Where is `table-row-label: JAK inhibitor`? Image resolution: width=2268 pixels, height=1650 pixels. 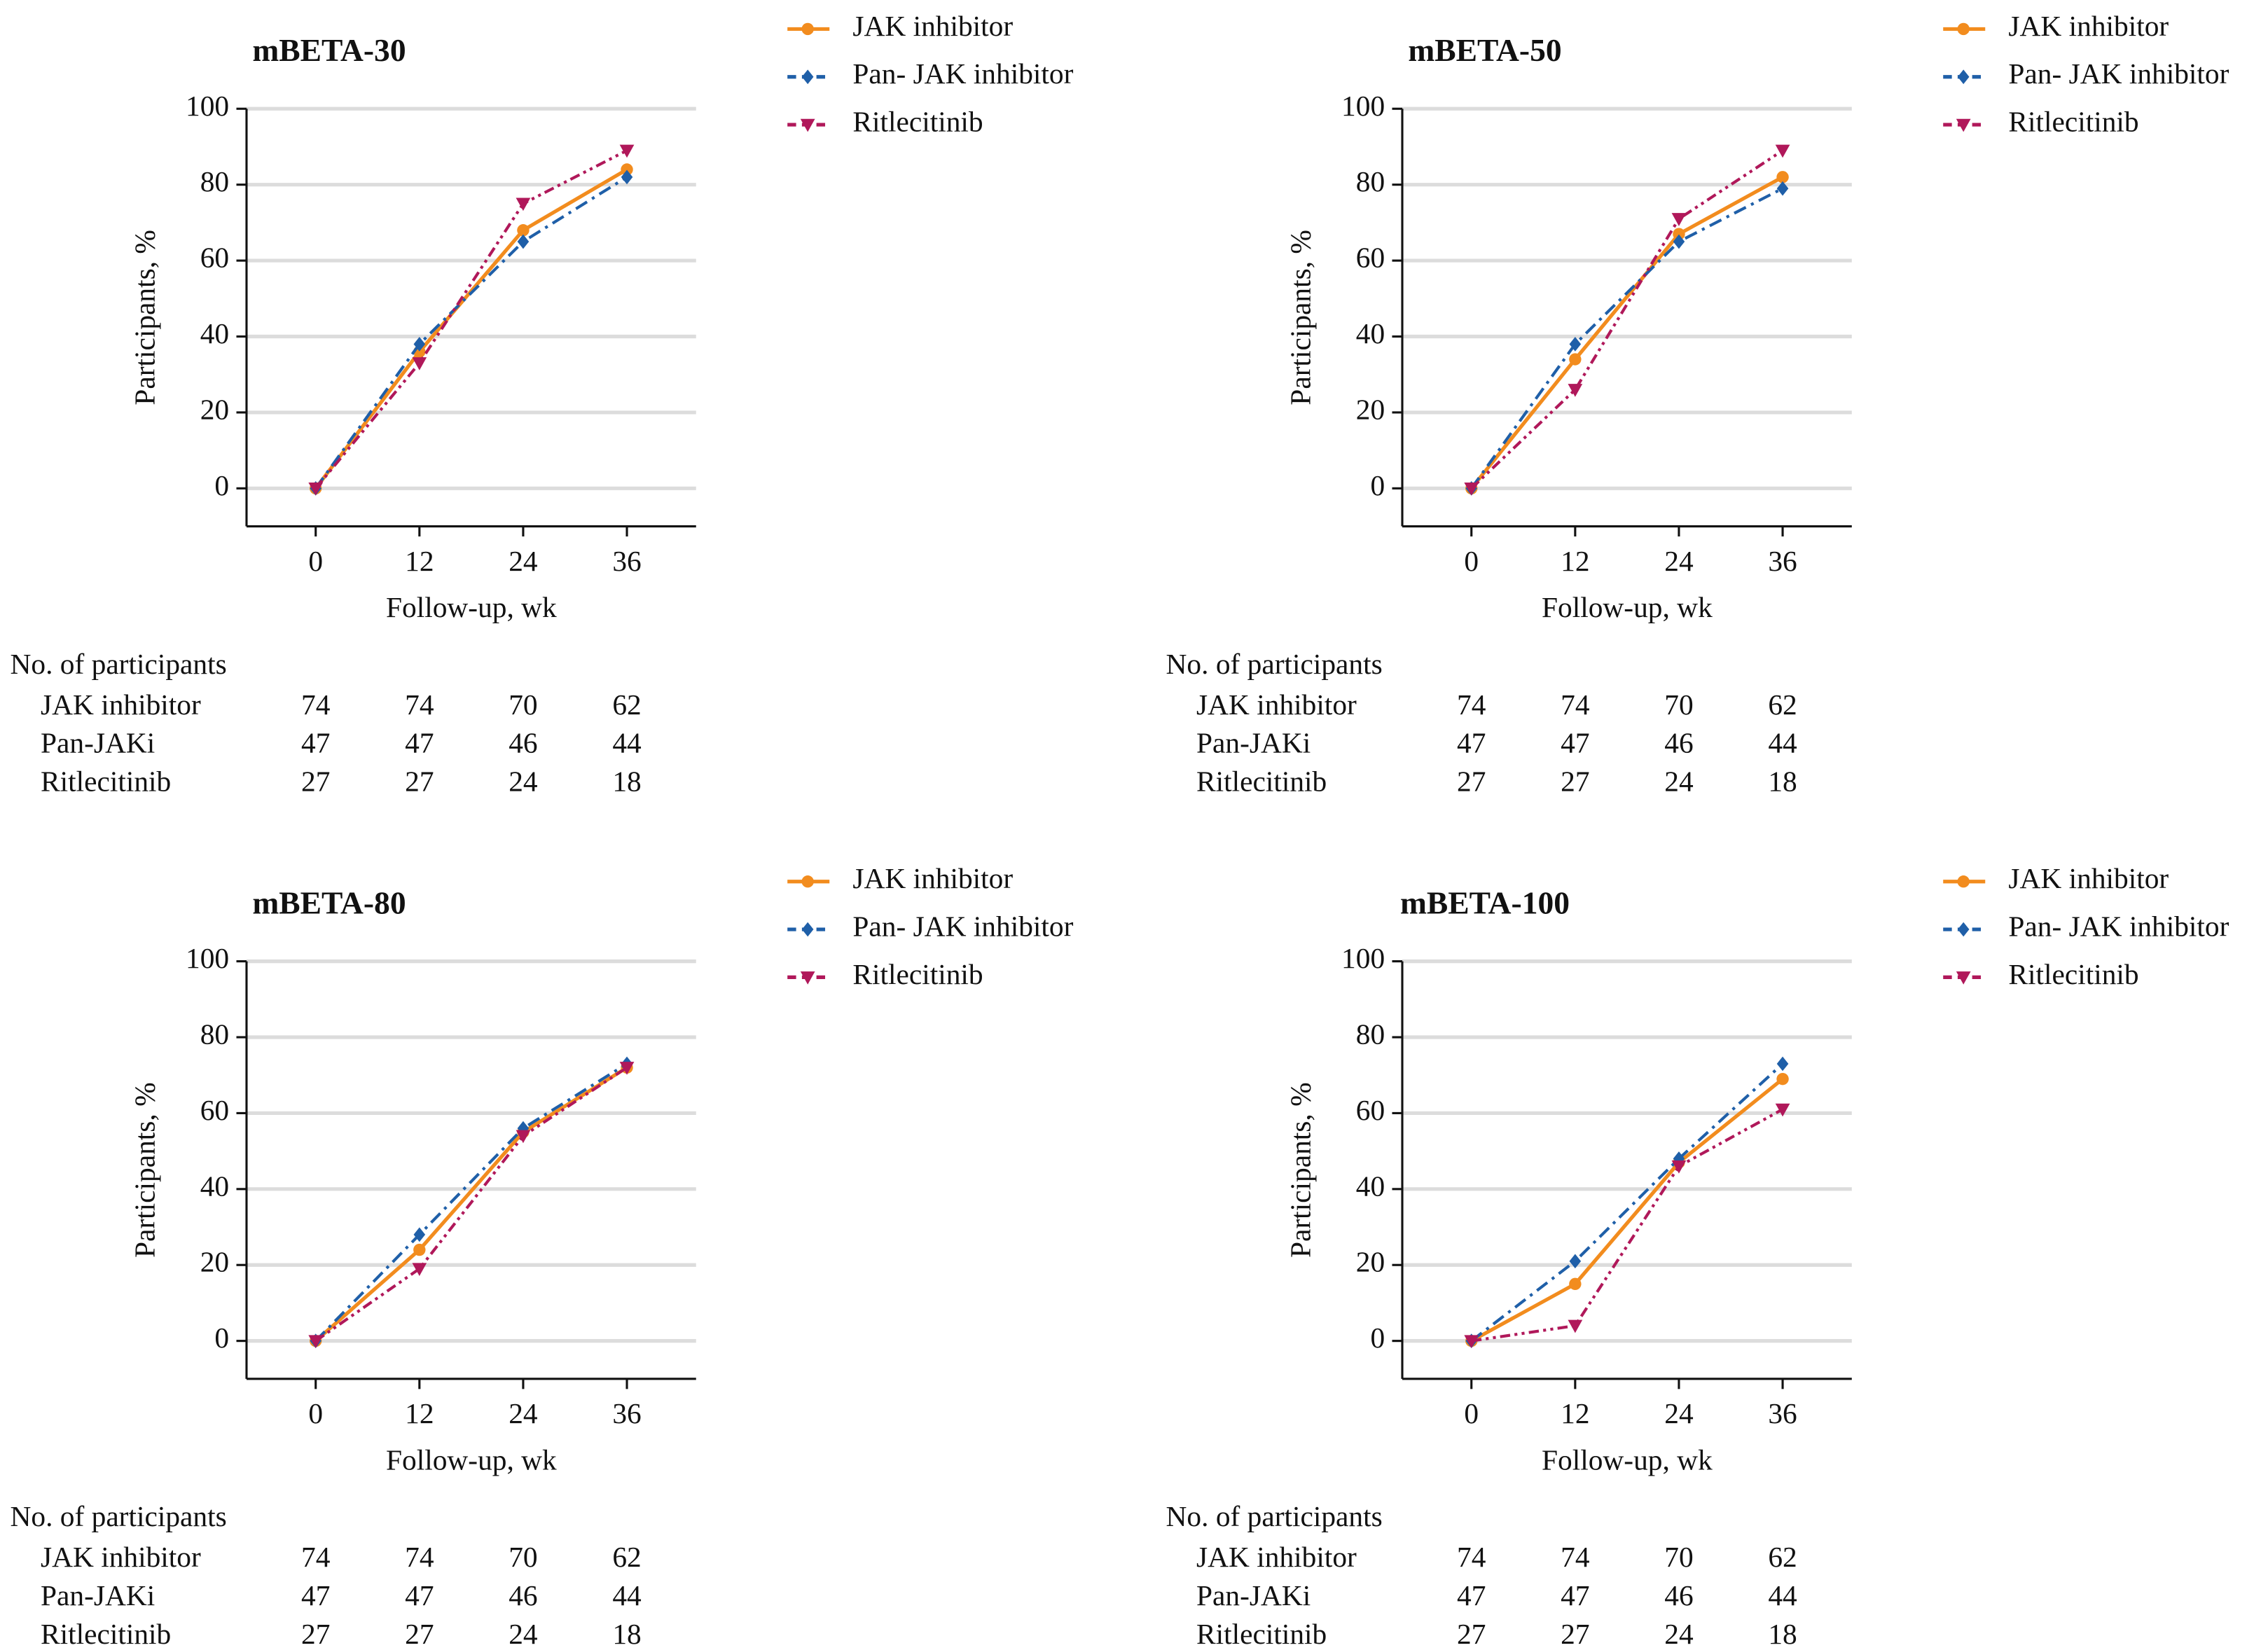 table-row-label: JAK inhibitor is located at coordinates (1276, 704).